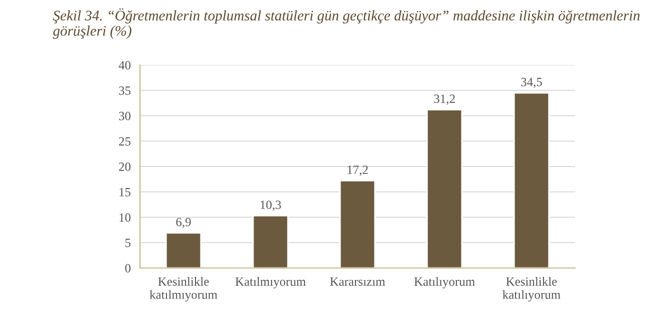 The width and height of the screenshot is (660, 331). What do you see at coordinates (124, 116) in the screenshot?
I see `y-tick-label: 30` at bounding box center [124, 116].